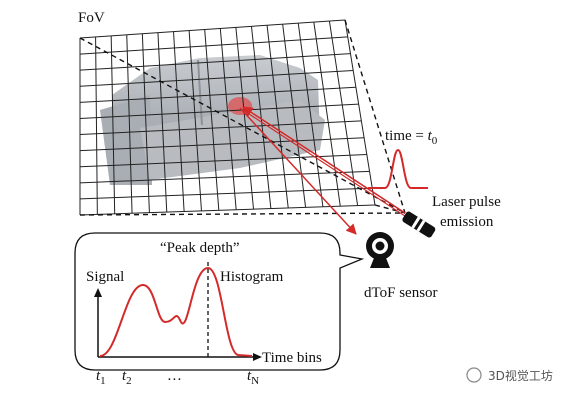 The image size is (582, 400). Describe the element at coordinates (298, 171) in the screenshot. I see `return-ray` at that location.